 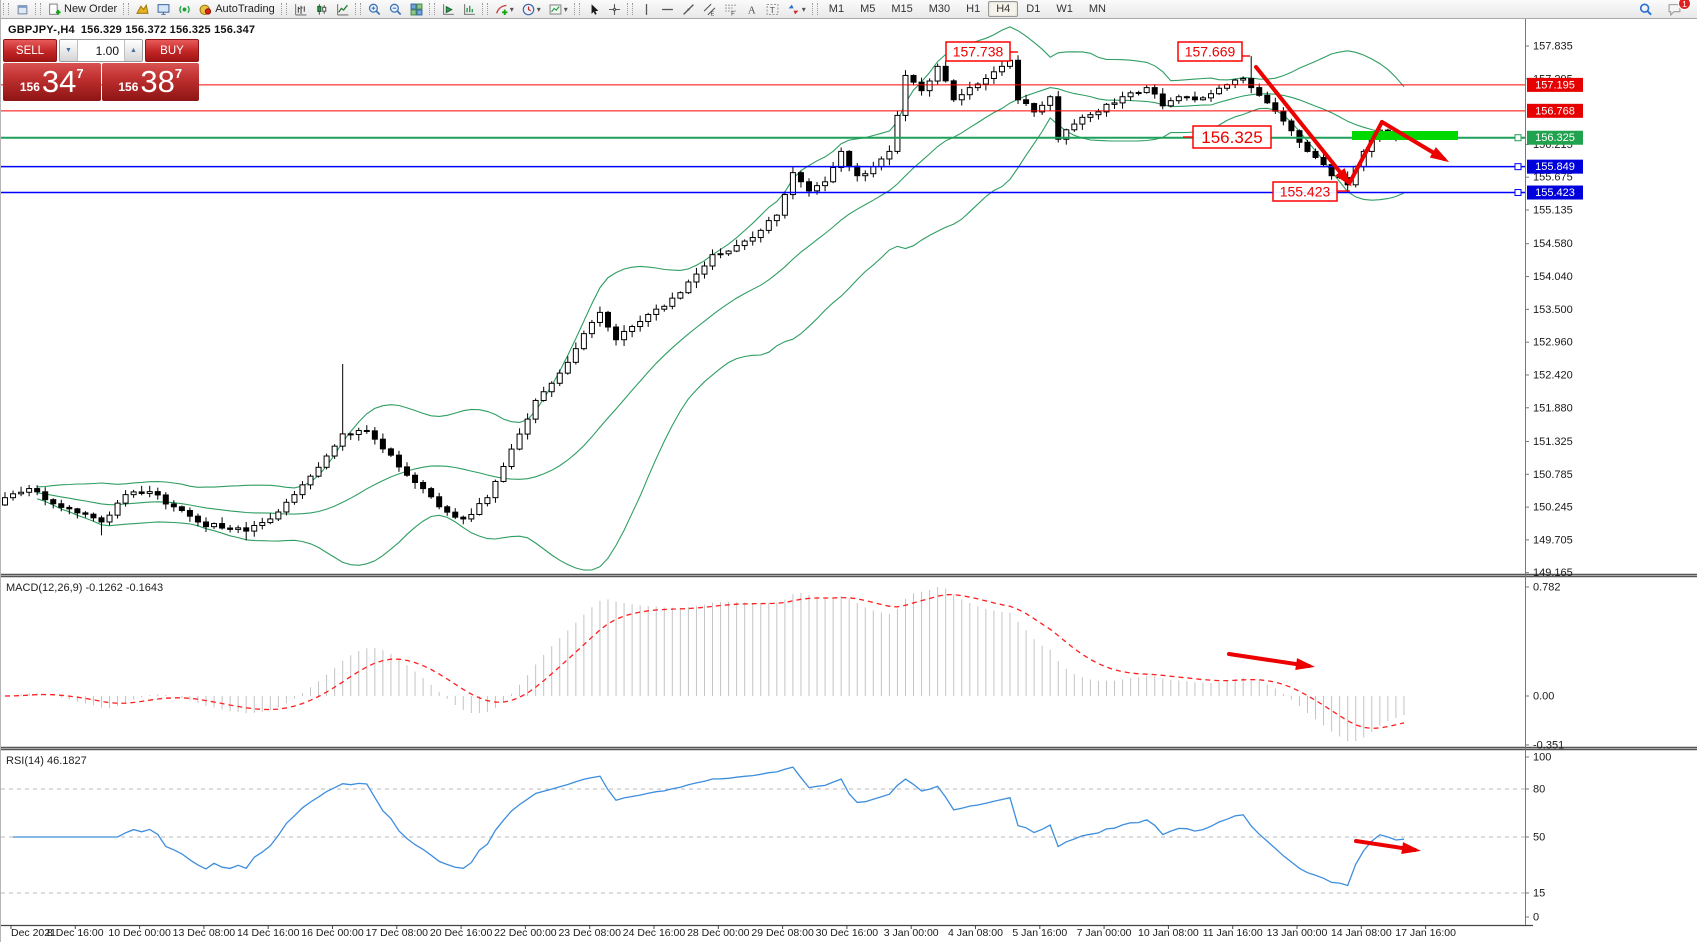 I want to click on auto-arrange-button, so click(x=448, y=9).